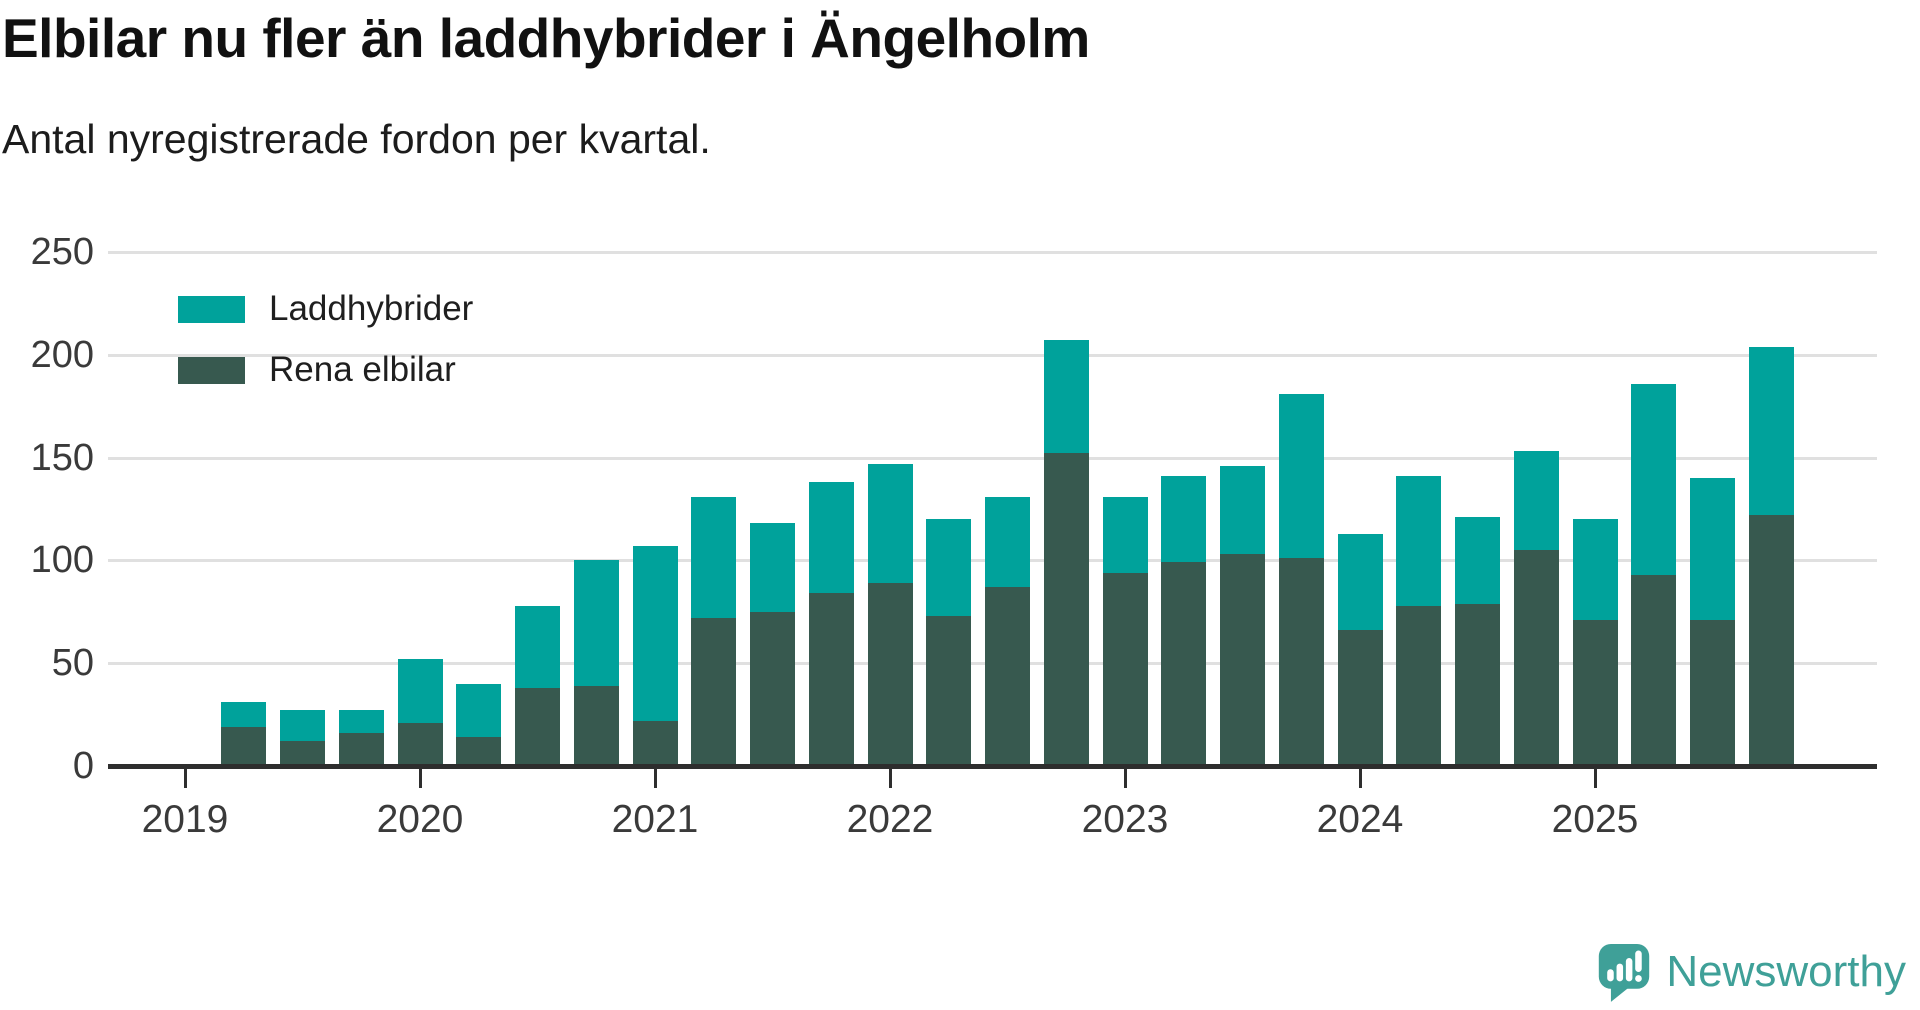 Image resolution: width=1920 pixels, height=1010 pixels. I want to click on y-axis-label: 100, so click(62, 560).